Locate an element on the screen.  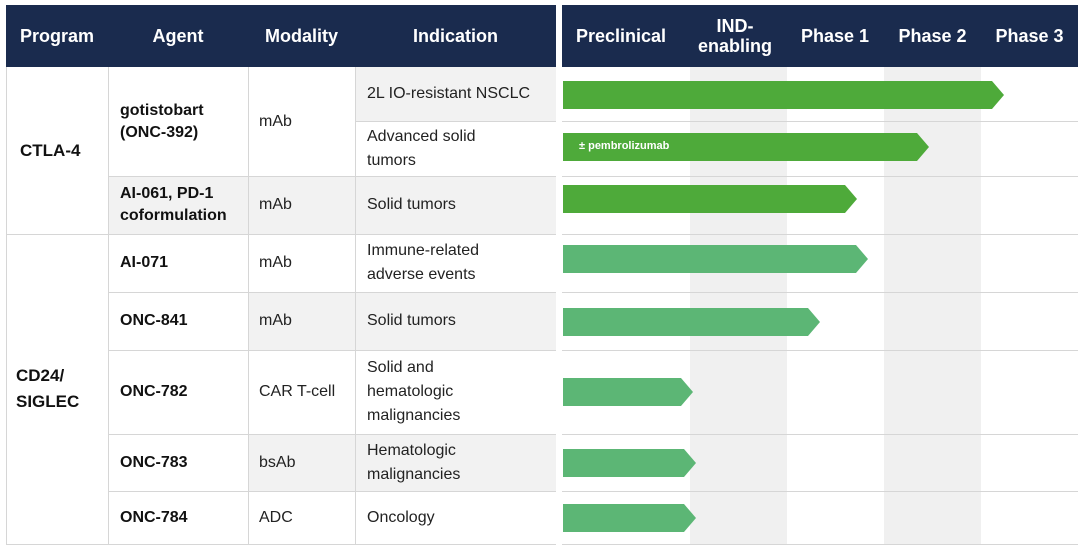
indication-r1: 2L IO-resistant NSCLC is located at coordinates (449, 93).